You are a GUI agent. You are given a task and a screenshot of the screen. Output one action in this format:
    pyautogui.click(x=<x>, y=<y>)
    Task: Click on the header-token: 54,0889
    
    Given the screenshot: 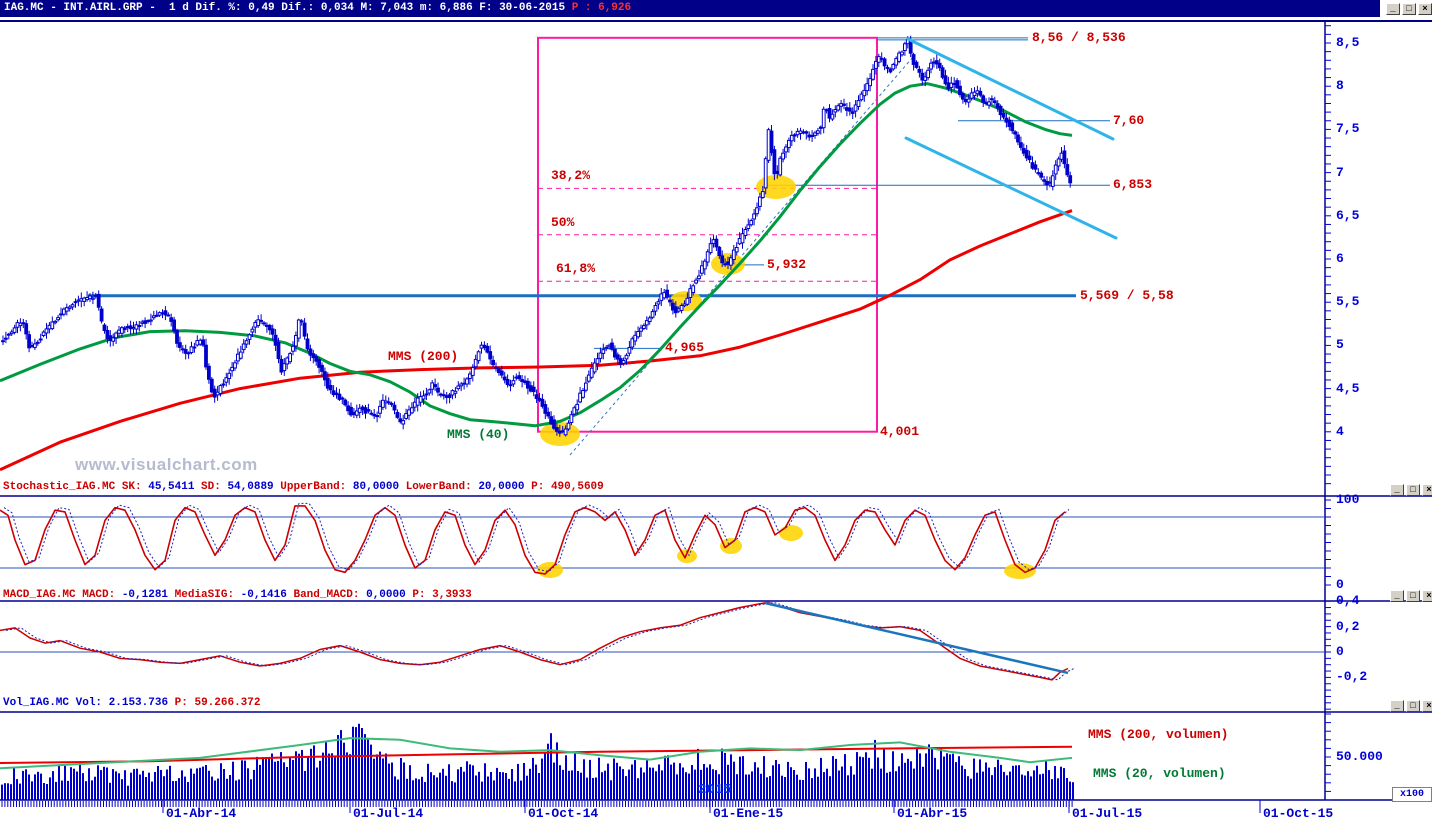 What is the action you would take?
    pyautogui.click(x=254, y=487)
    